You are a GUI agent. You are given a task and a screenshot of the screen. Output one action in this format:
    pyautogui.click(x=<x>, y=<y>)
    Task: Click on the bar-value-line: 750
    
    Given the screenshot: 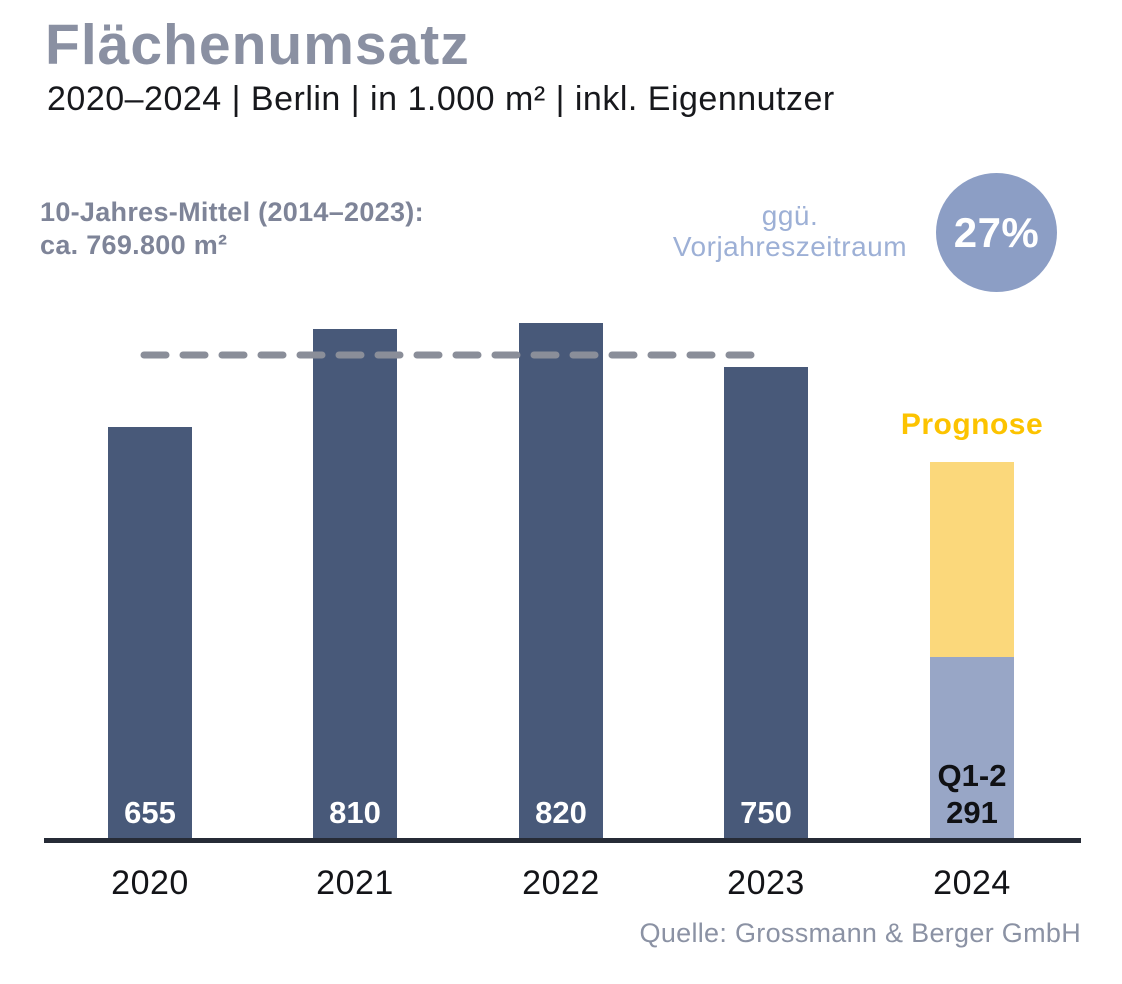 What is the action you would take?
    pyautogui.click(x=766, y=812)
    